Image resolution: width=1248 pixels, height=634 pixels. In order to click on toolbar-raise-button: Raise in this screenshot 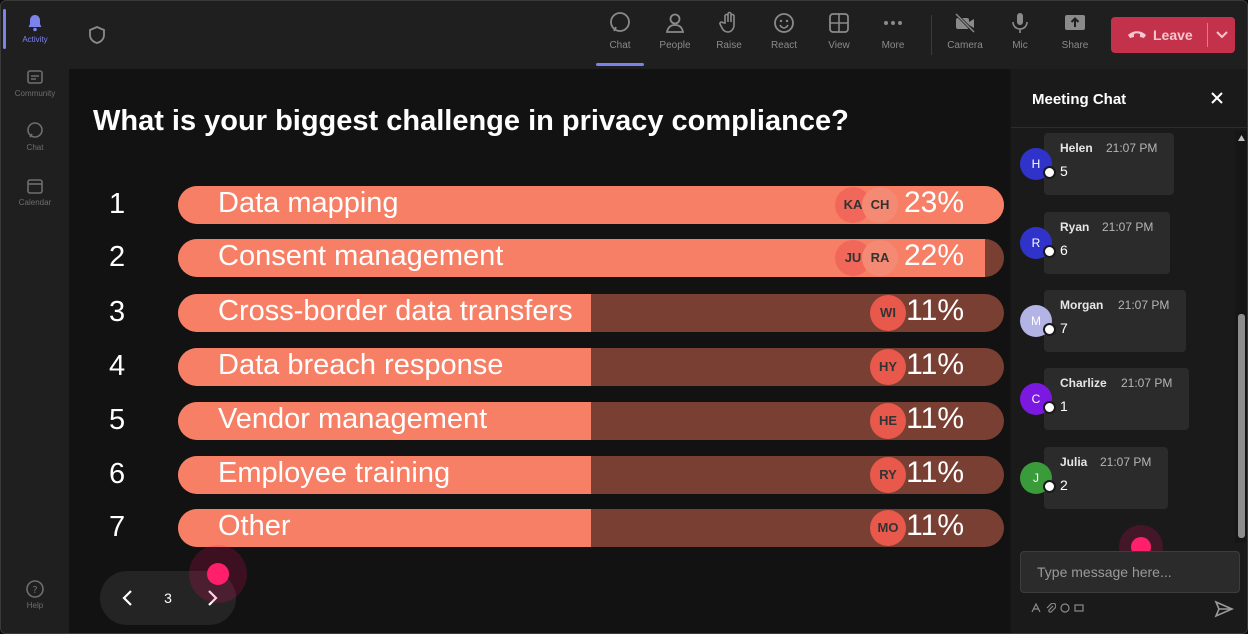, I will do `click(729, 31)`.